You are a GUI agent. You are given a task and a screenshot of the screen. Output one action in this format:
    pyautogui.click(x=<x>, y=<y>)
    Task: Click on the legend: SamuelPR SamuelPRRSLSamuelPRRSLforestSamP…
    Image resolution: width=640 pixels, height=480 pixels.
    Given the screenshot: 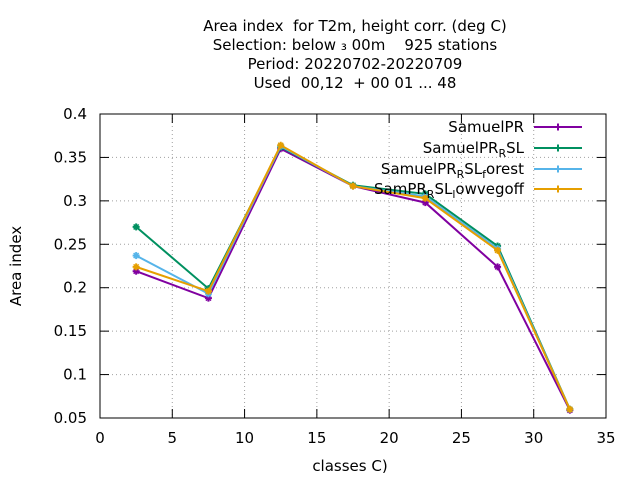 What is the action you would take?
    pyautogui.click(x=478, y=159)
    